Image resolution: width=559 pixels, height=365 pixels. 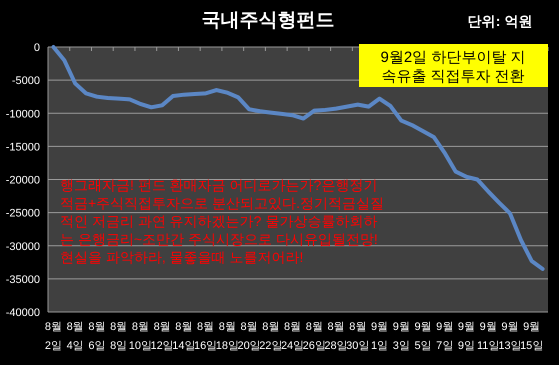 I want to click on x-tick-label: 9월 7일, so click(x=445, y=336).